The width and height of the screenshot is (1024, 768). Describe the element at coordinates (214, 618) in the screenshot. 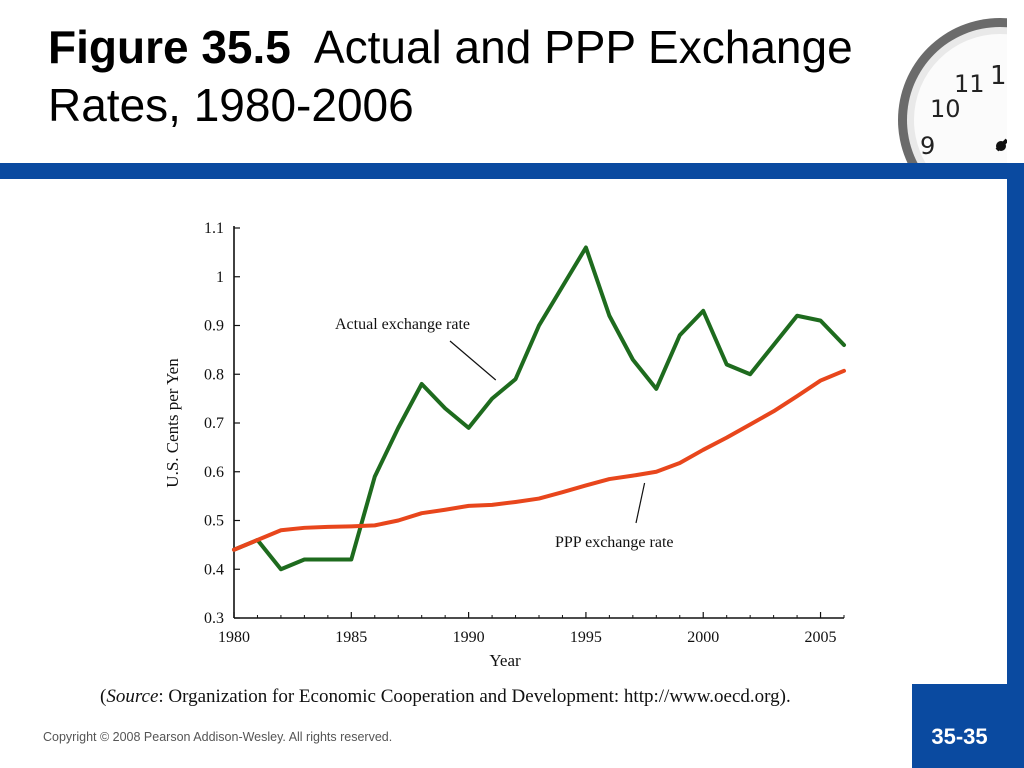

I see `y-tick-label: 0.3` at that location.